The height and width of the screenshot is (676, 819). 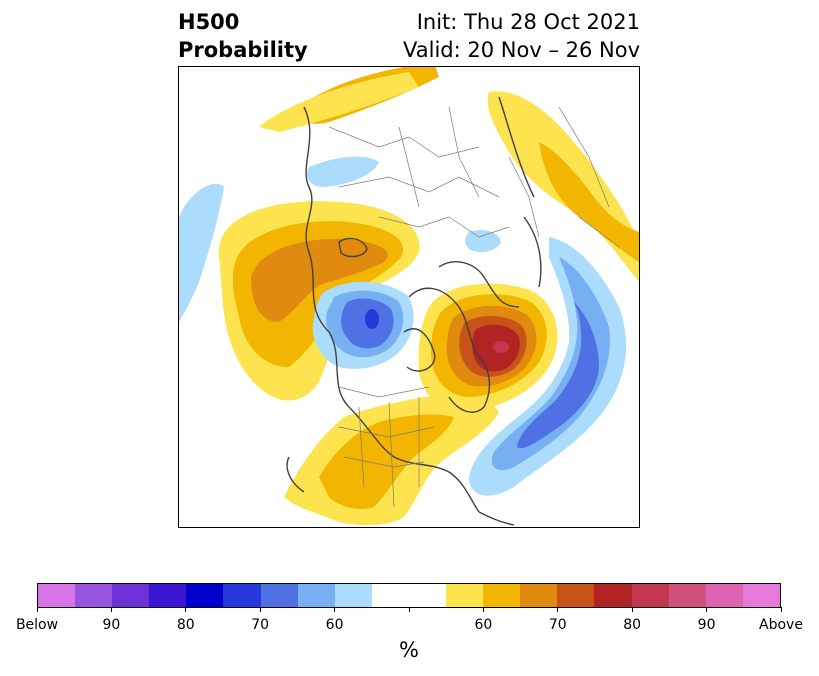 I want to click on anomaly-below-atlantic, so click(x=548, y=366).